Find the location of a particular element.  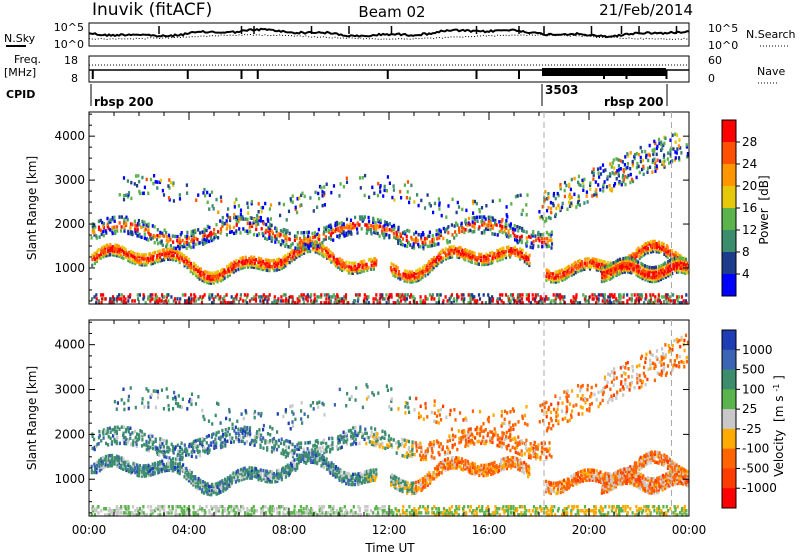

cpid-segment-2: 3503 is located at coordinates (561, 90).